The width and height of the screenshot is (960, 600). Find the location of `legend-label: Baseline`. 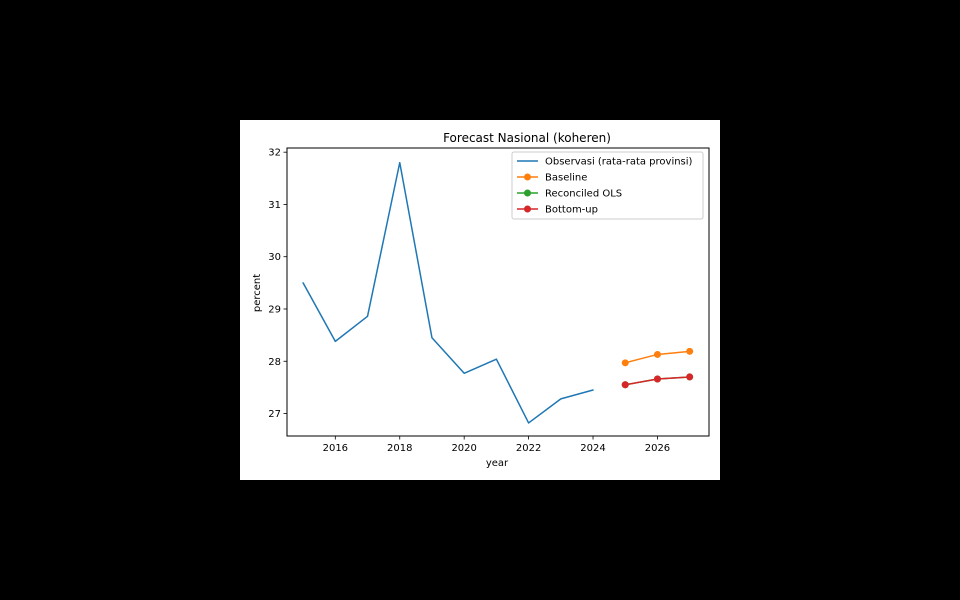

legend-label: Baseline is located at coordinates (566, 178).